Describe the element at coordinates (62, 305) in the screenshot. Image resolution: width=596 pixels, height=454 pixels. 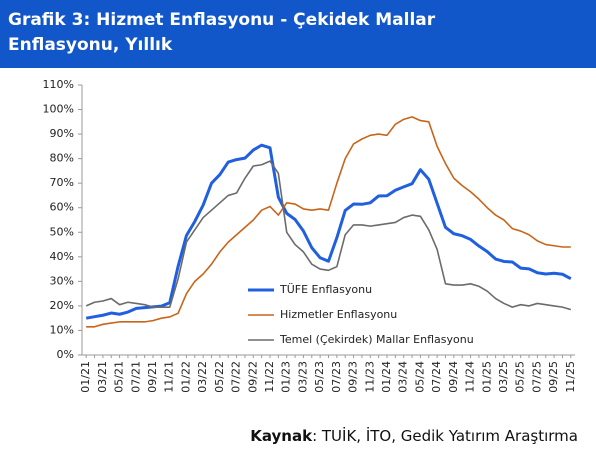
I see `y-tick-label: 20%` at that location.